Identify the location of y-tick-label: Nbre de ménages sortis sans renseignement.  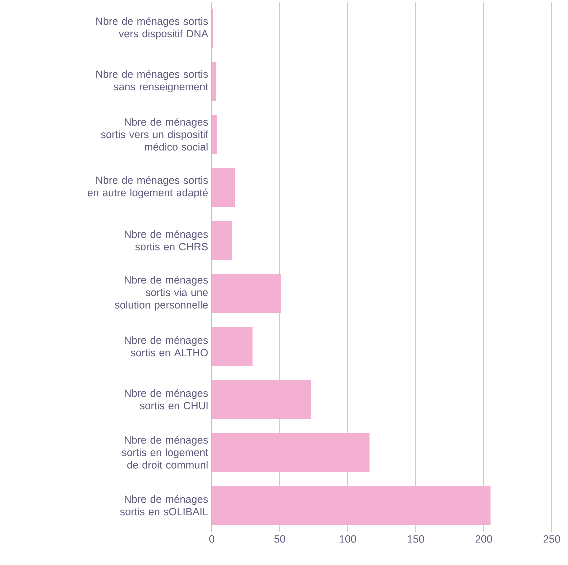
(152, 81).